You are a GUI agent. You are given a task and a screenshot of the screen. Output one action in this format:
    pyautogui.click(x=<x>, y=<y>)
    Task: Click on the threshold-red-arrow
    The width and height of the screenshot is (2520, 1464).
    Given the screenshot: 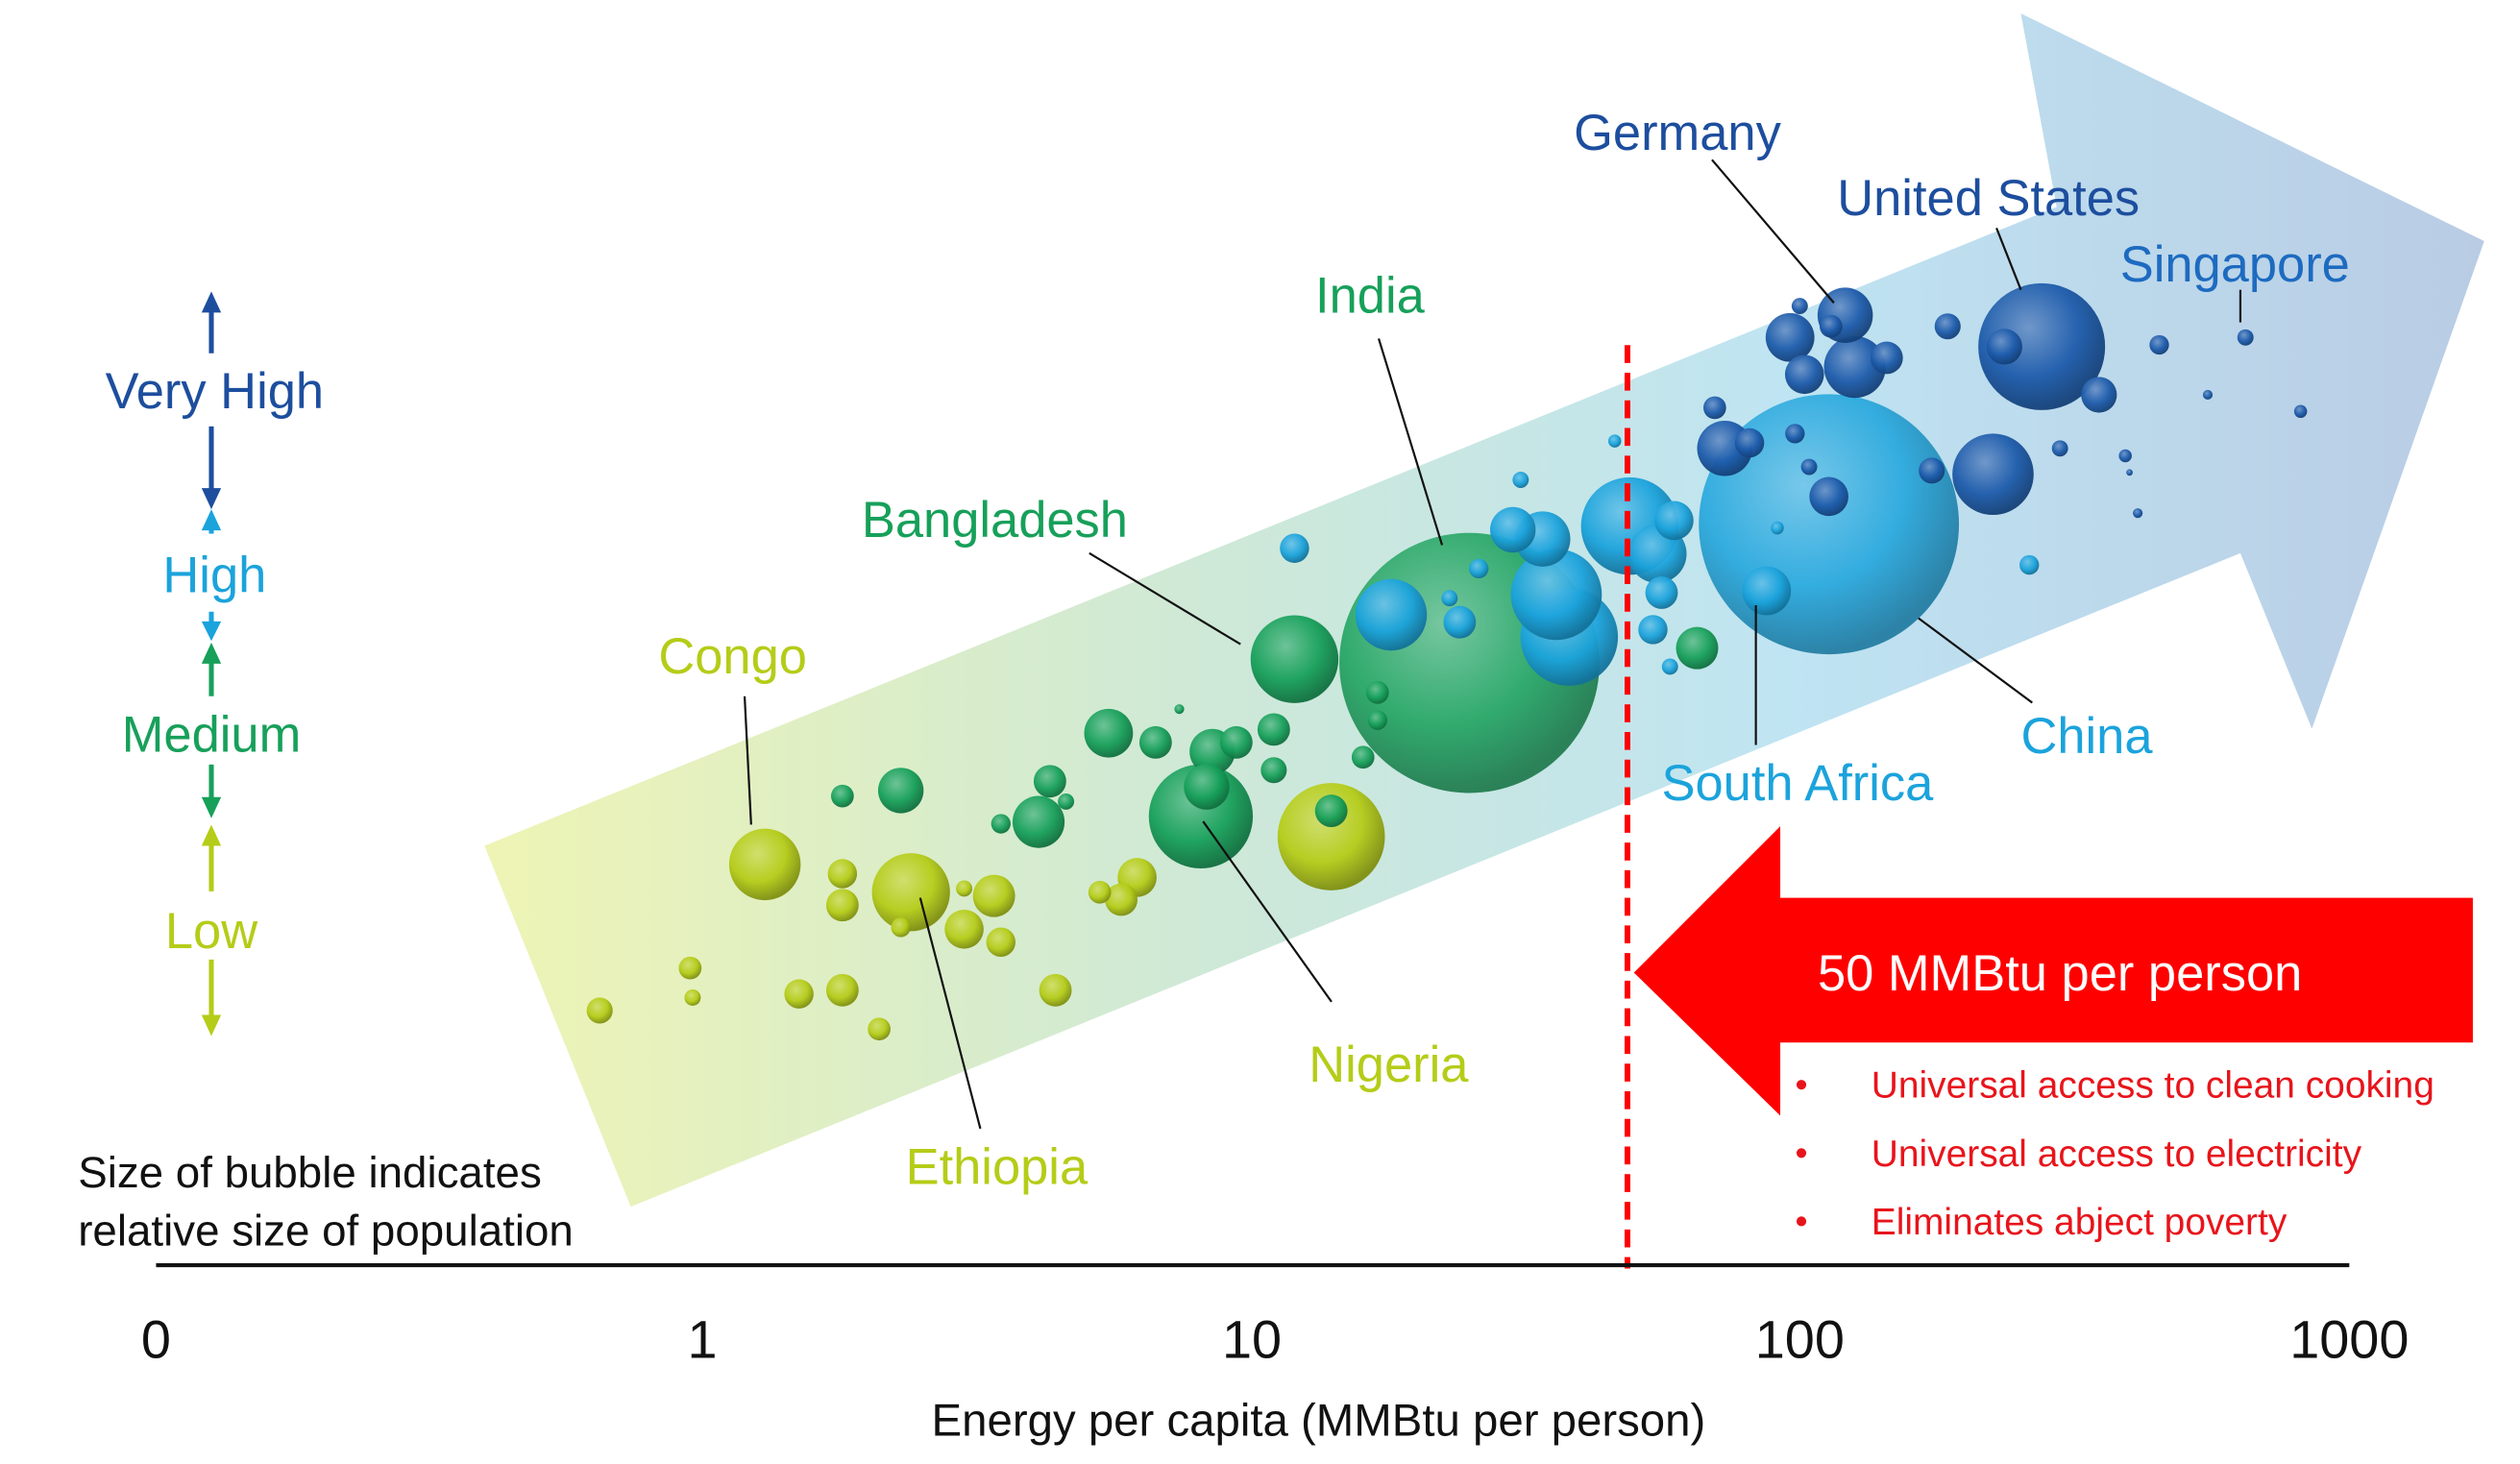 What is the action you would take?
    pyautogui.click(x=2053, y=971)
    